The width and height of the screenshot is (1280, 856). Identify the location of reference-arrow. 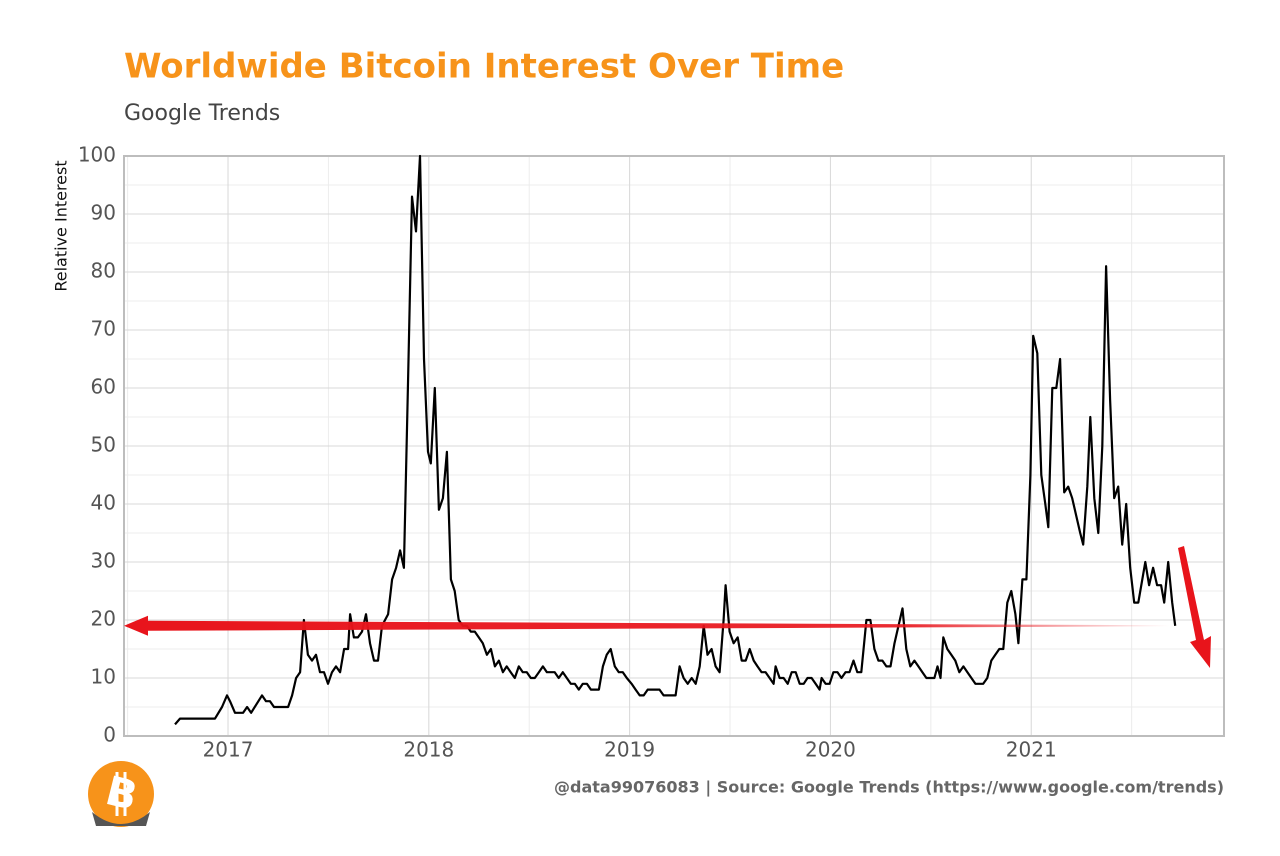
(647, 625).